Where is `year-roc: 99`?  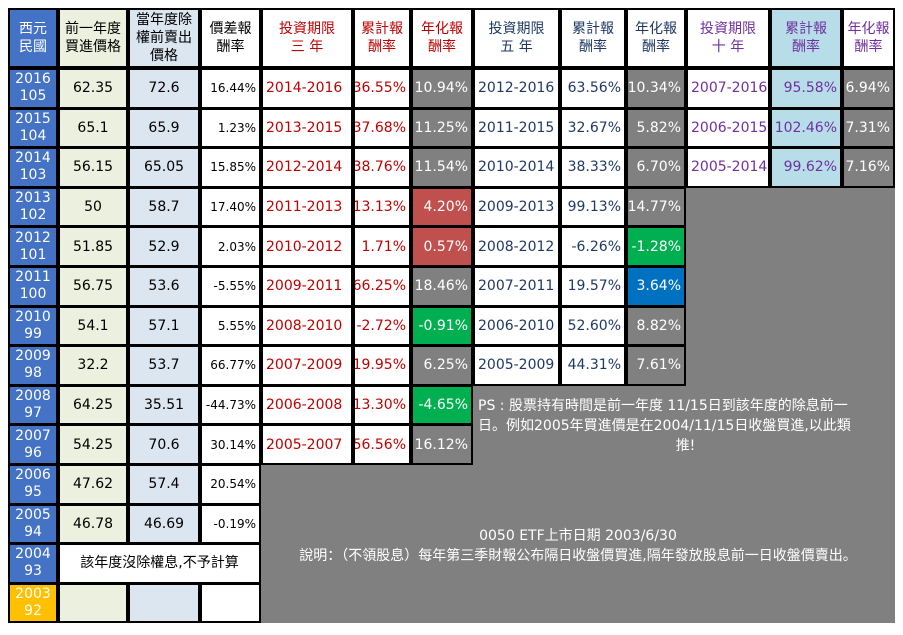 year-roc: 99 is located at coordinates (33, 333).